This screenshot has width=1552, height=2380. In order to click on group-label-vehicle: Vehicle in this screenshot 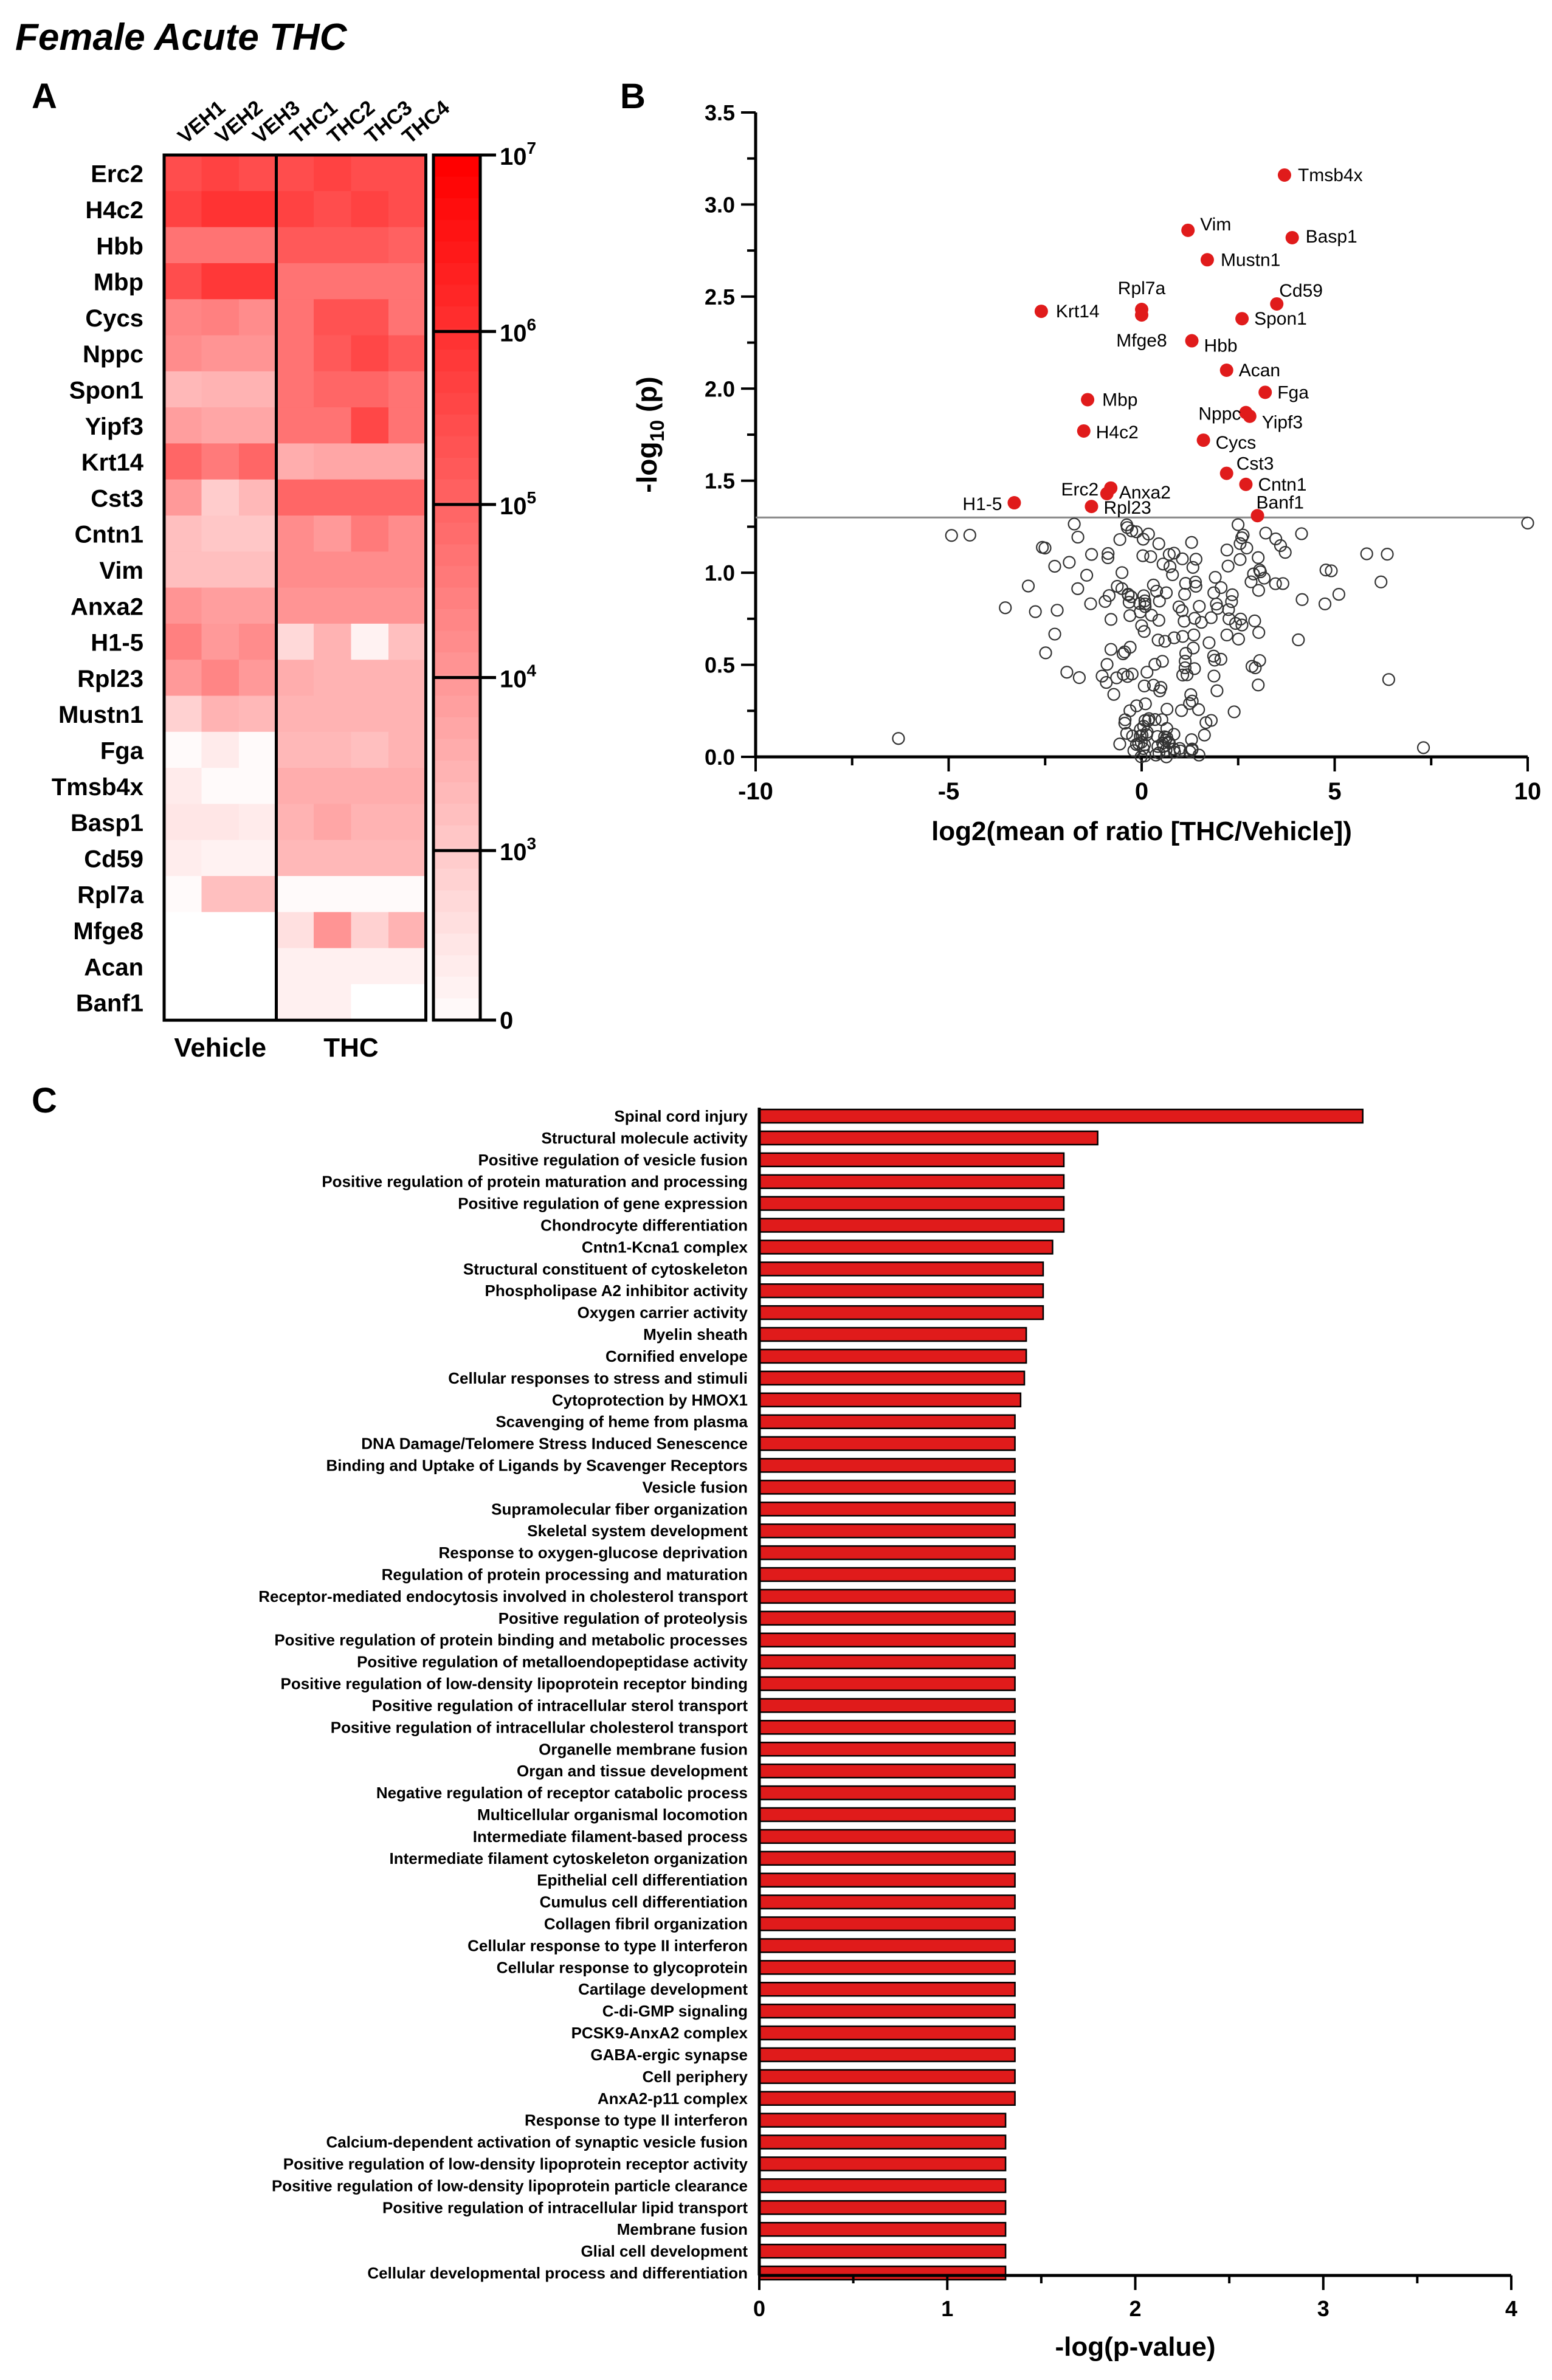, I will do `click(220, 1048)`.